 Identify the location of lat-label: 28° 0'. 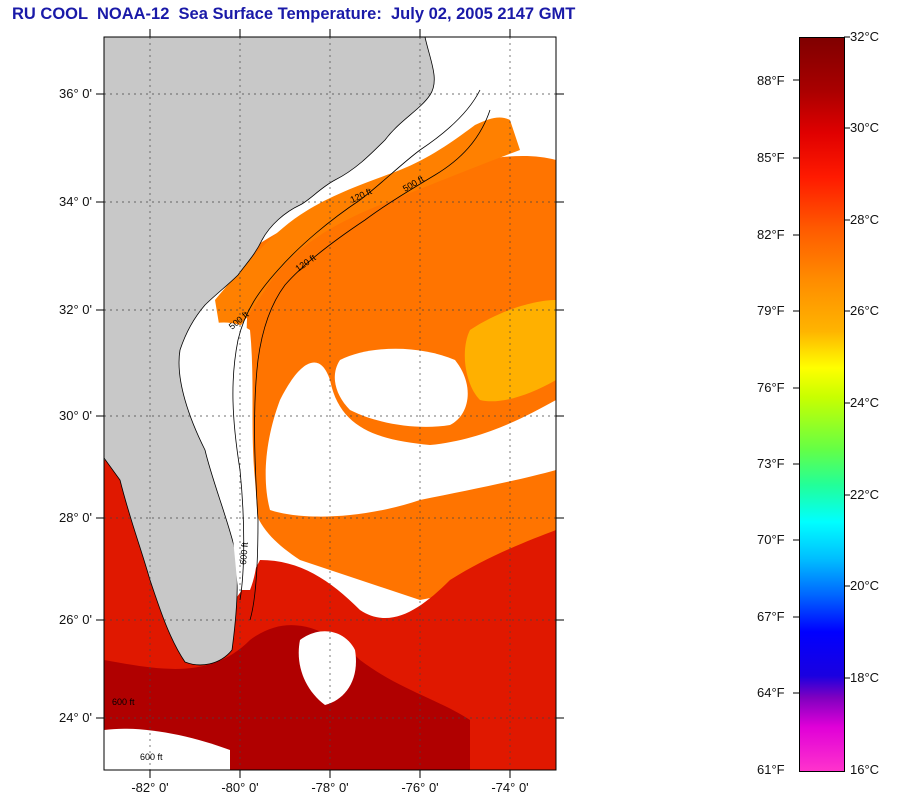
(75, 517).